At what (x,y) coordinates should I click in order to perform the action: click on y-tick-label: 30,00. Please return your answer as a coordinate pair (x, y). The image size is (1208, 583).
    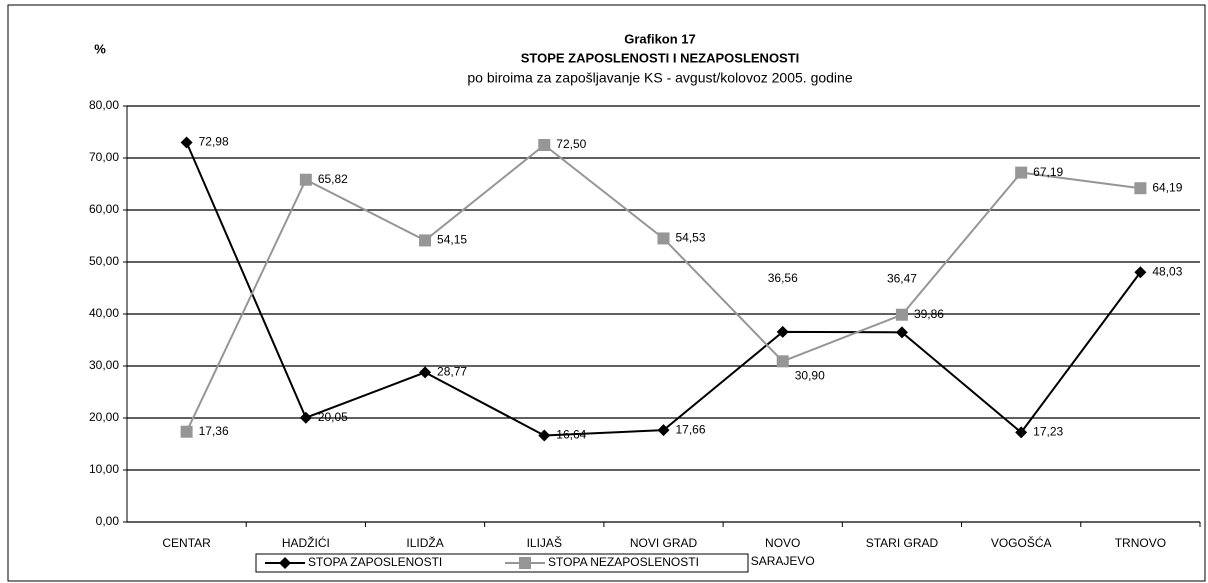
    Looking at the image, I should click on (104, 365).